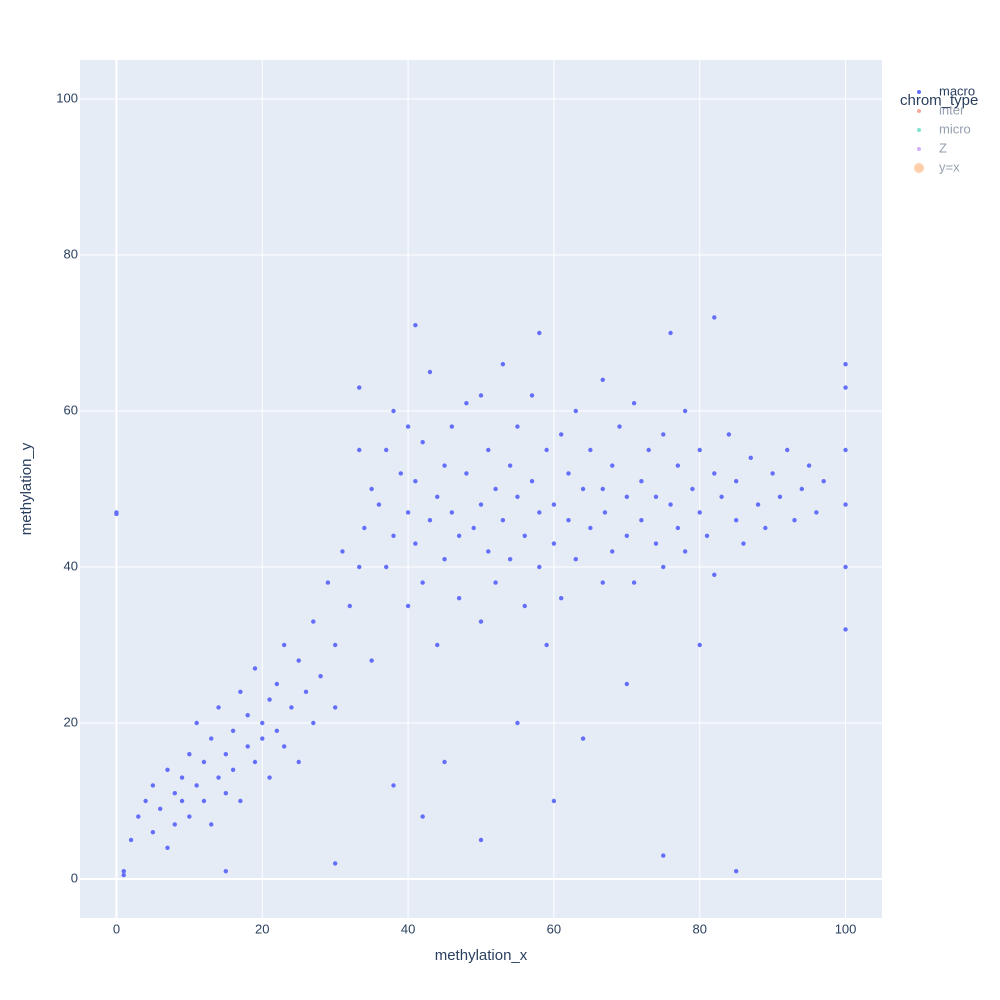 This screenshot has width=1000, height=1000. Describe the element at coordinates (71, 253) in the screenshot. I see `y-tick-label: 80` at that location.